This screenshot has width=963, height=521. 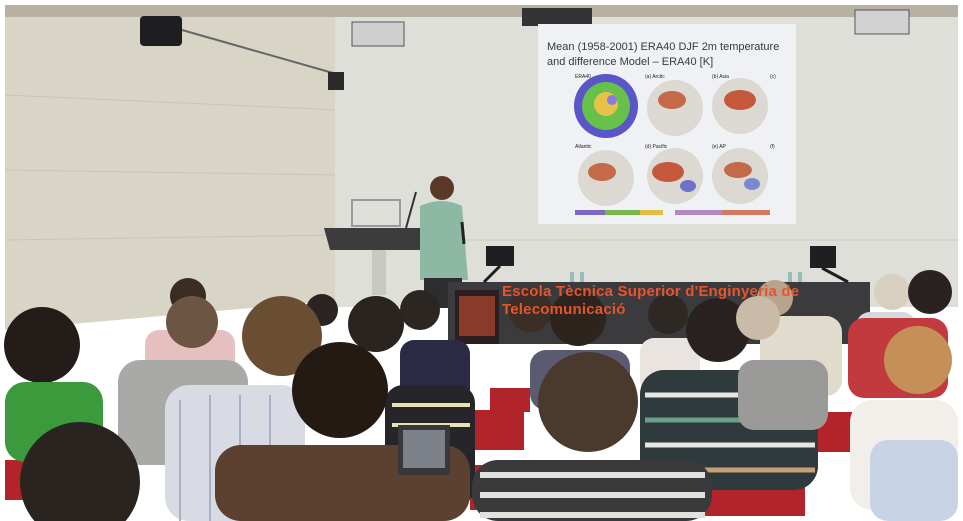 I want to click on map-label: (c), so click(x=773, y=77).